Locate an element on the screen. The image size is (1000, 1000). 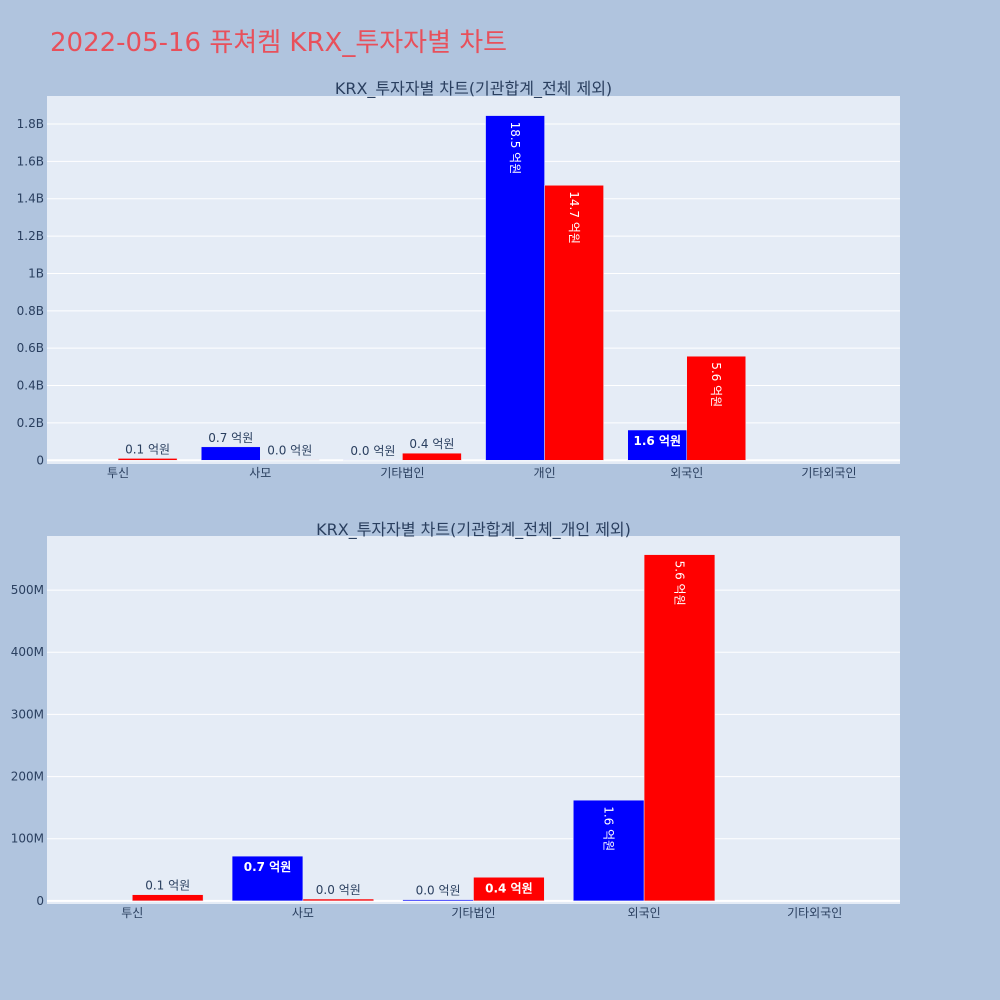
page-title: 2022-05-16 퓨쳐켐 KRX_투자자별 차트 is located at coordinates (279, 43).